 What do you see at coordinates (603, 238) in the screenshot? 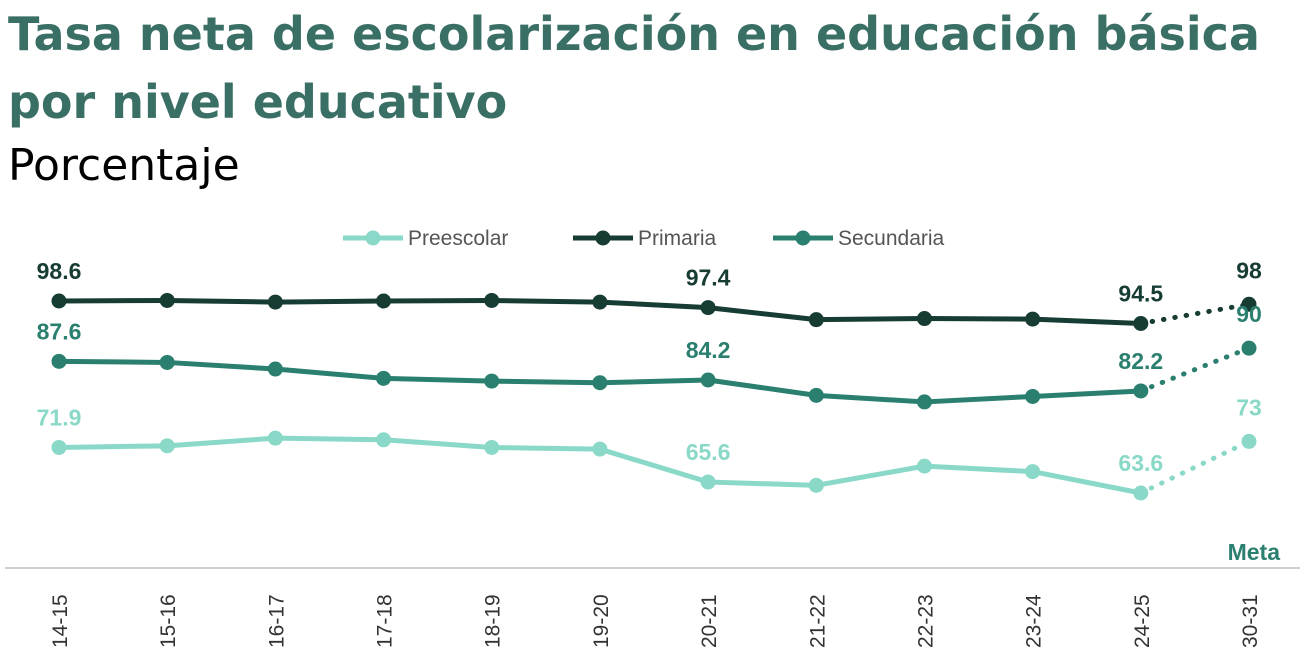
I see `legend-marker-primaria` at bounding box center [603, 238].